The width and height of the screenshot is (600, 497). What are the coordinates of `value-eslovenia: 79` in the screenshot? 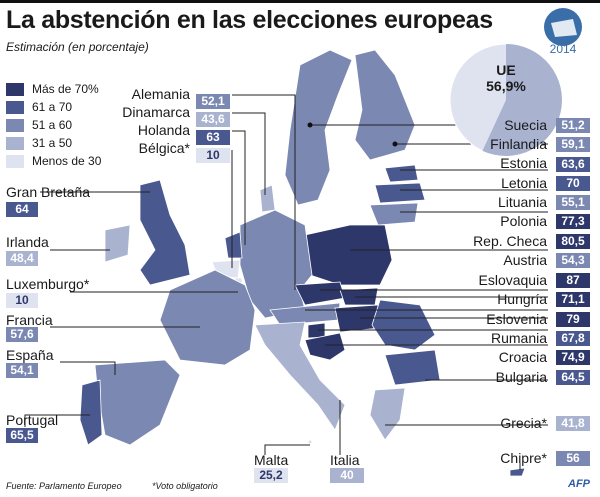 It's located at (573, 319).